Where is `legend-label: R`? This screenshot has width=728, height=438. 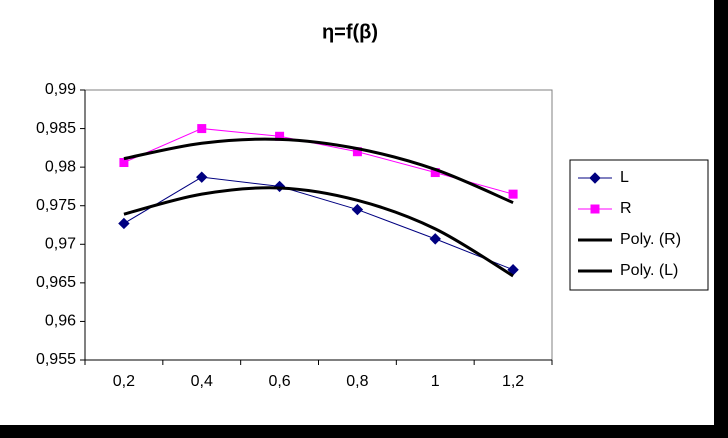
legend-label: R is located at coordinates (626, 208).